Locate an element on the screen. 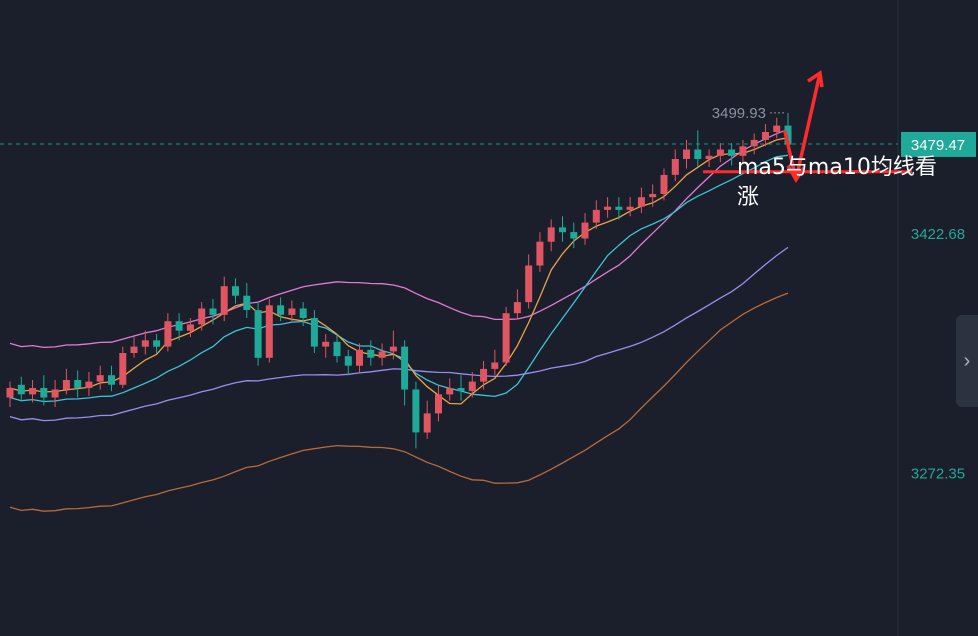 This screenshot has height=636, width=978. chevron-right-icon: › is located at coordinates (967, 360).